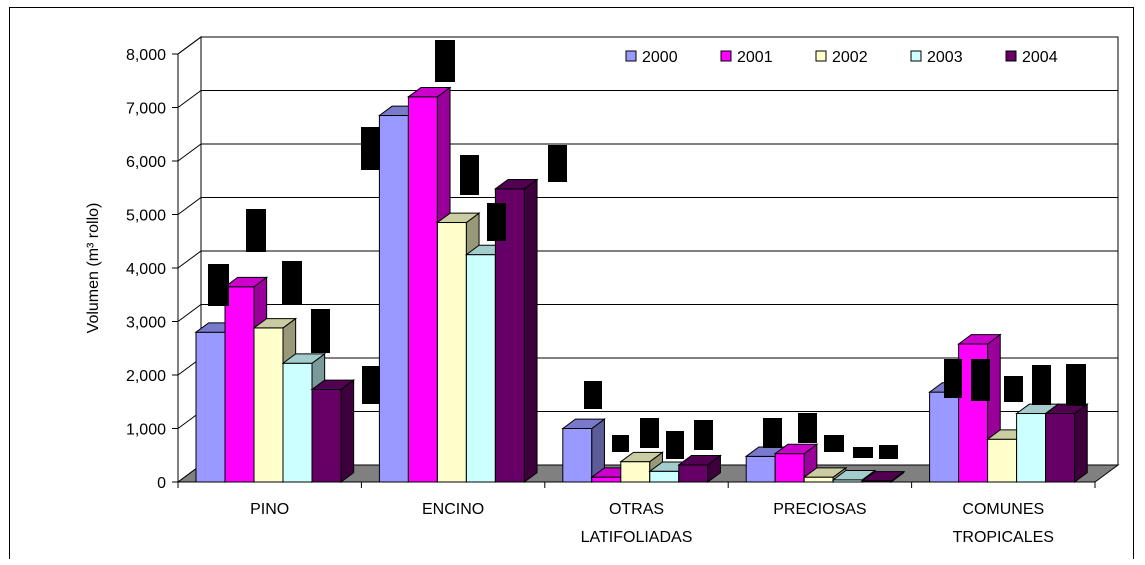 This screenshot has width=1145, height=565. Describe the element at coordinates (1040, 57) in the screenshot. I see `legend-label: 2004` at that location.